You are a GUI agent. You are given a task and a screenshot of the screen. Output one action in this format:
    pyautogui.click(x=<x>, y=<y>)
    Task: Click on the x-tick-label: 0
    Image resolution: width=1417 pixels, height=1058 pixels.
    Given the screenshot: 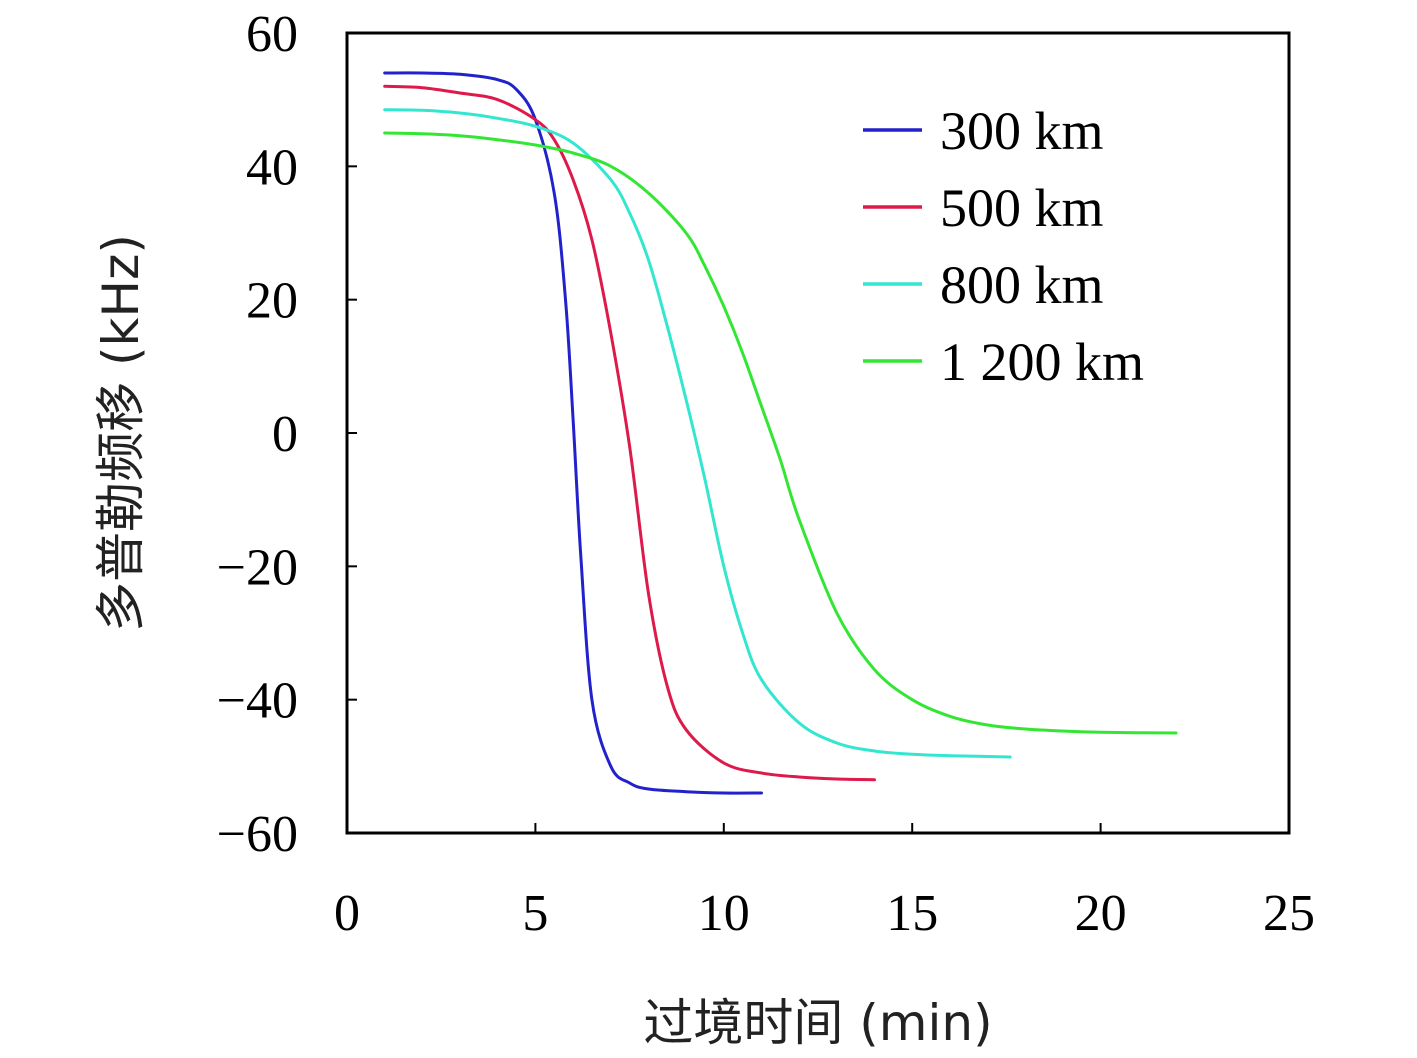 What is the action you would take?
    pyautogui.click(x=347, y=913)
    